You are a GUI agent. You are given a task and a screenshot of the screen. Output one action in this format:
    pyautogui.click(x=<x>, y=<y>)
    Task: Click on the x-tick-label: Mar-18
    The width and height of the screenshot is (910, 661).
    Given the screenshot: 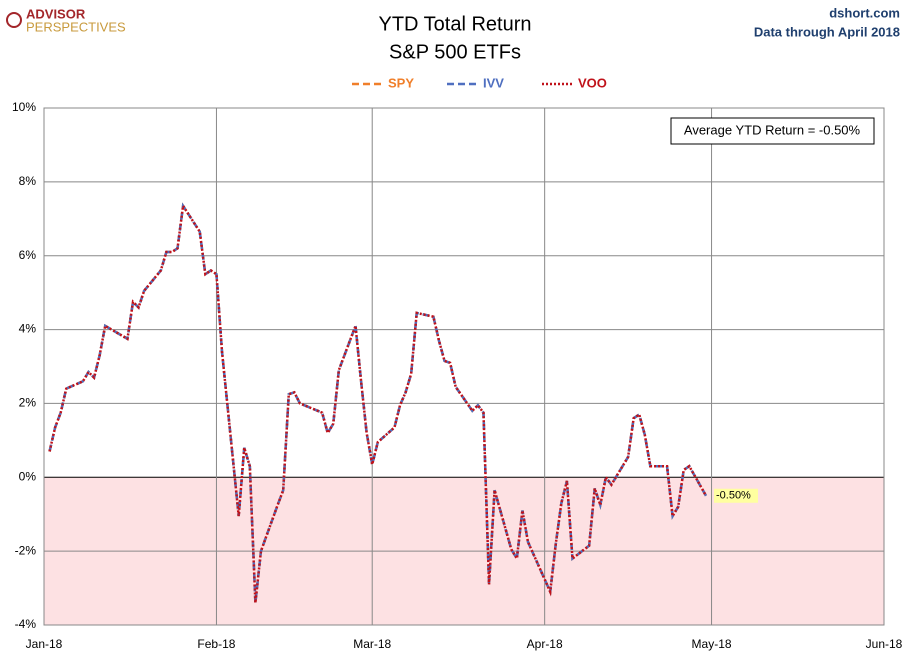 What is the action you would take?
    pyautogui.click(x=372, y=644)
    